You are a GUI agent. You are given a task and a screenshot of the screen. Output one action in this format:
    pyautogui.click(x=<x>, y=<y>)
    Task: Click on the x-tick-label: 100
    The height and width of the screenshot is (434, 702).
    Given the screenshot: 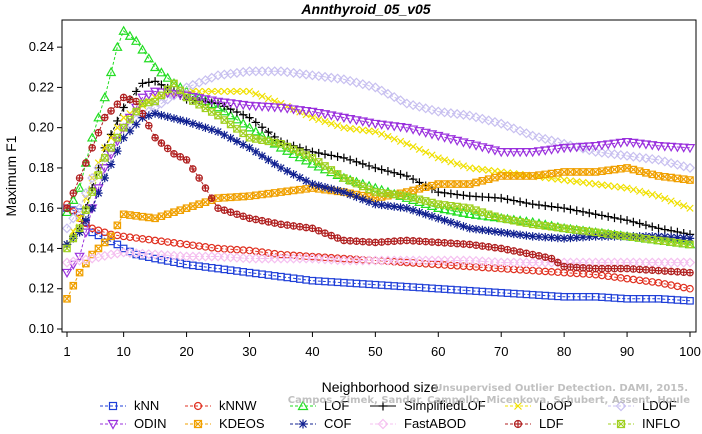 What is the action you would take?
    pyautogui.click(x=690, y=351)
    